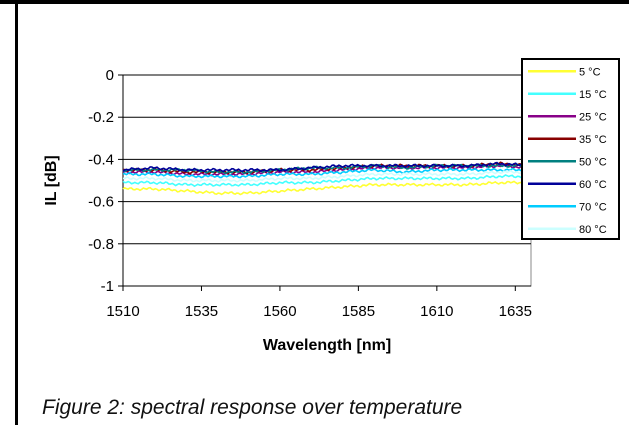 The image size is (629, 425). I want to click on legend-label: 70 °C, so click(593, 207).